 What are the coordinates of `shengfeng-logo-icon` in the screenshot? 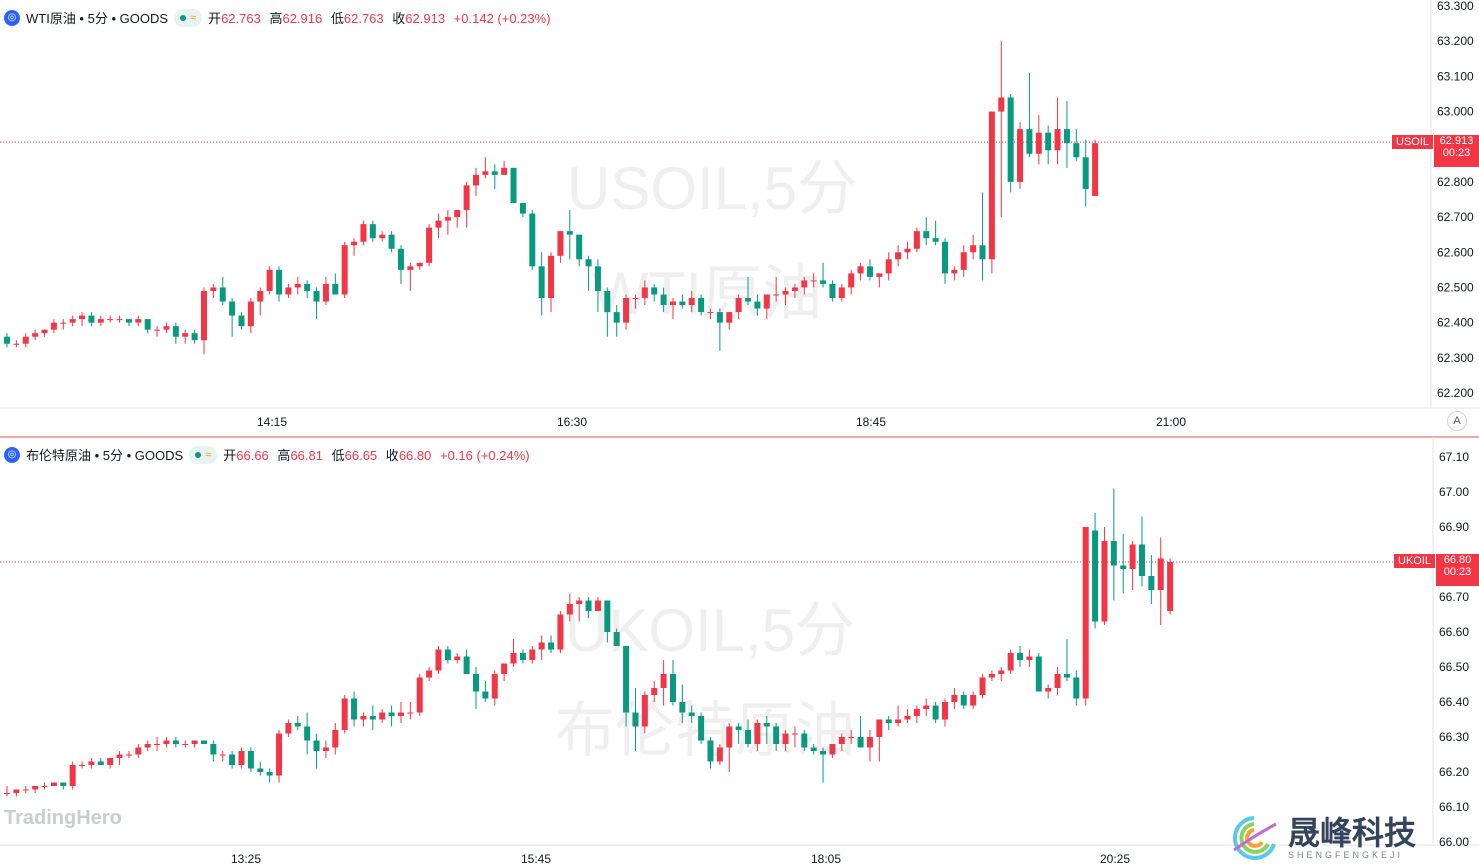 It's located at (1254, 838).